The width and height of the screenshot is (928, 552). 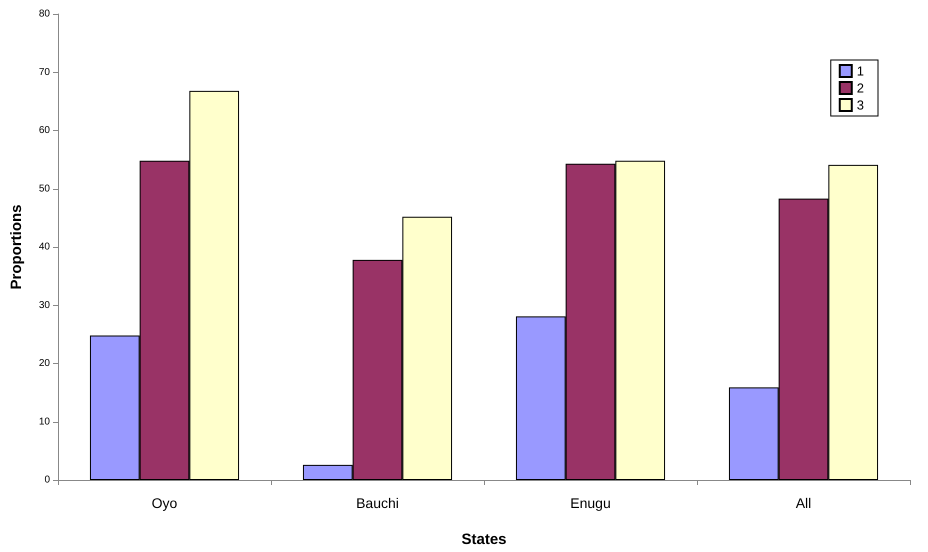 What do you see at coordinates (44, 305) in the screenshot?
I see `y-tick-label: 30` at bounding box center [44, 305].